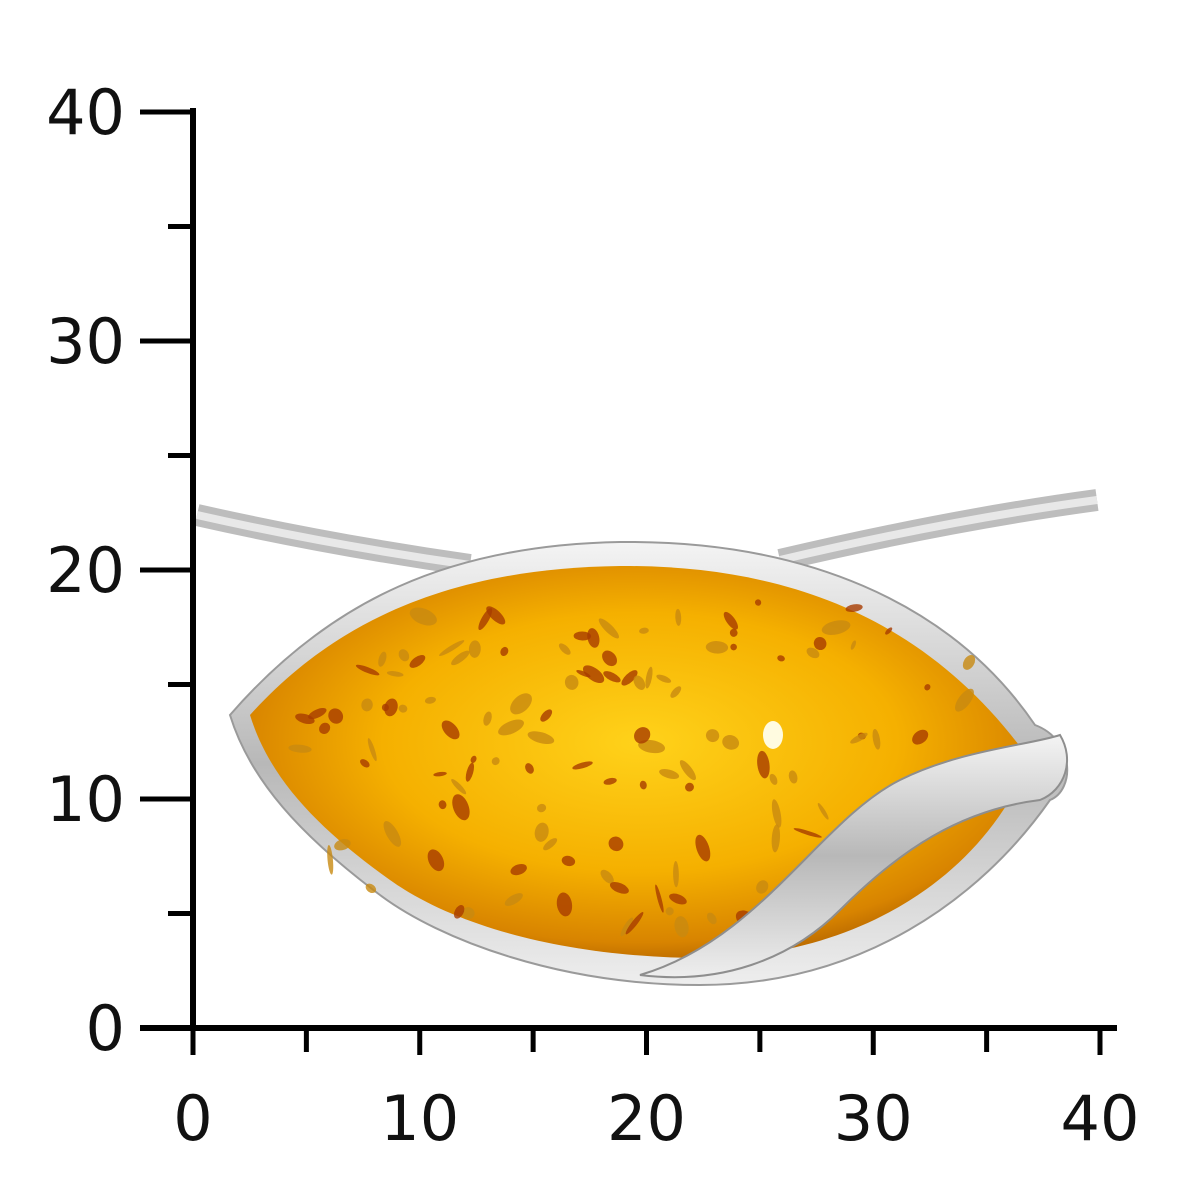  What do you see at coordinates (1100, 1118) in the screenshot?
I see `x-tick-label: 40` at bounding box center [1100, 1118].